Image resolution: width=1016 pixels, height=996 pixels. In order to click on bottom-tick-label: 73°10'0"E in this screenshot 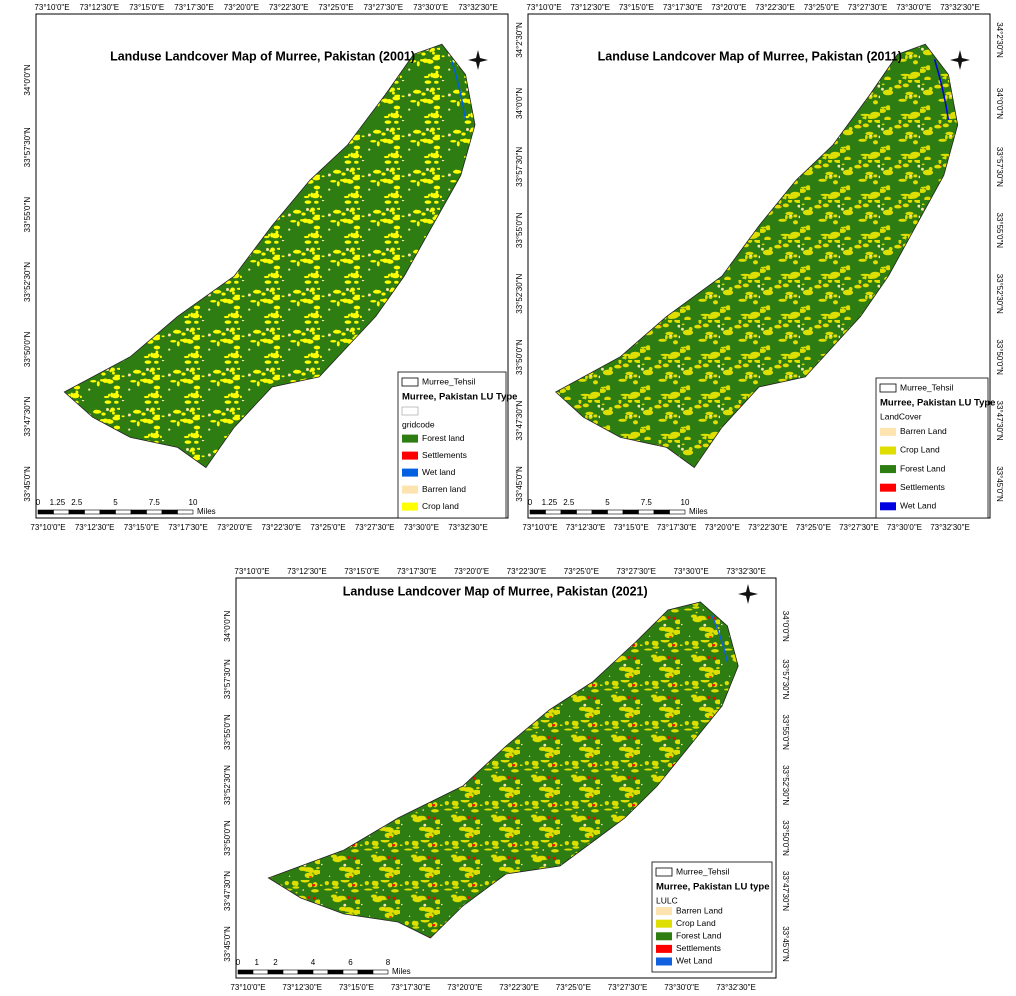, I will do `click(47, 527)`.